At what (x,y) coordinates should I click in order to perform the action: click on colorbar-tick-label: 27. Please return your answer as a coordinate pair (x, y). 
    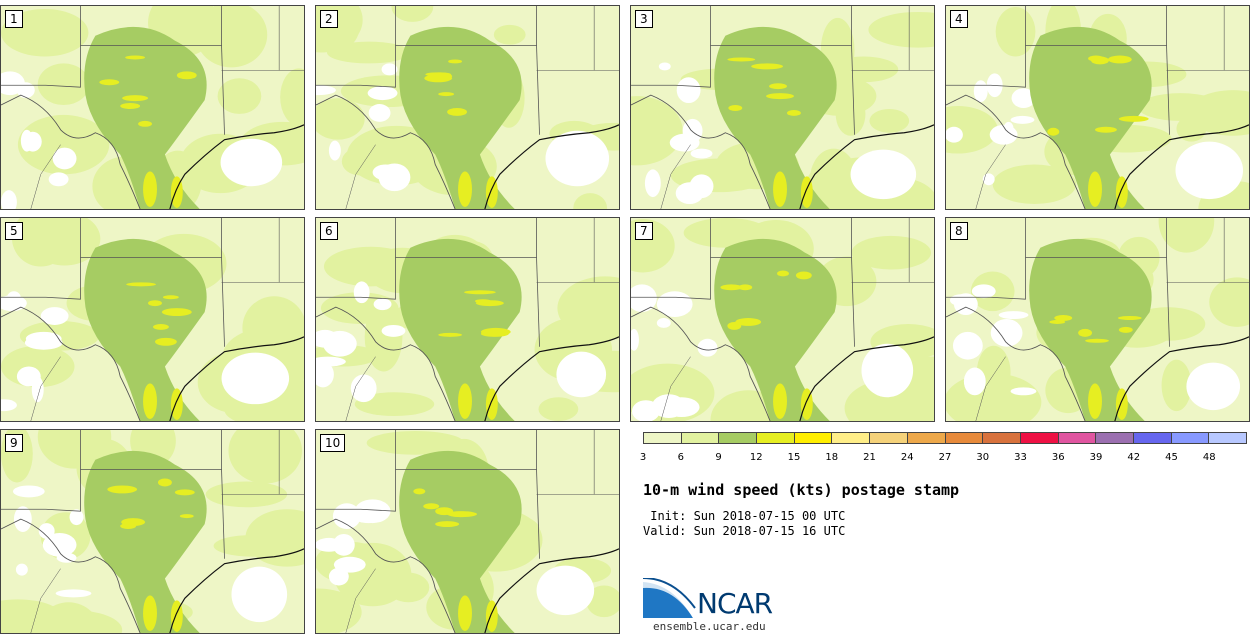
    Looking at the image, I should click on (945, 457).